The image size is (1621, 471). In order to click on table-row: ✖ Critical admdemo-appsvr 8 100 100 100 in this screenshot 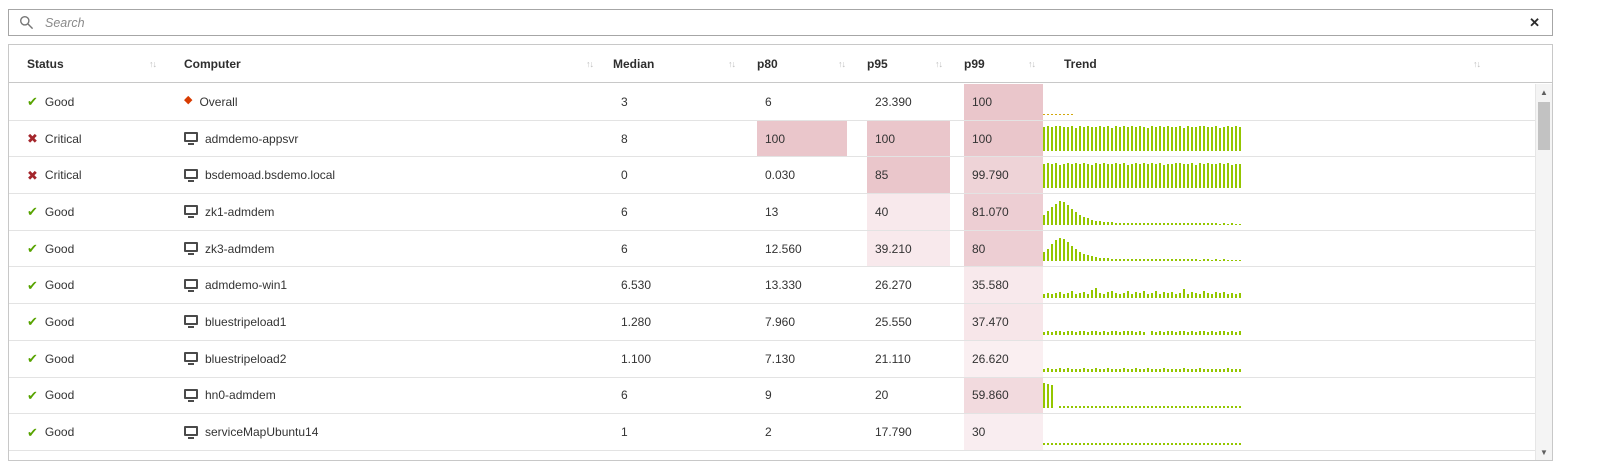, I will do `click(772, 139)`.